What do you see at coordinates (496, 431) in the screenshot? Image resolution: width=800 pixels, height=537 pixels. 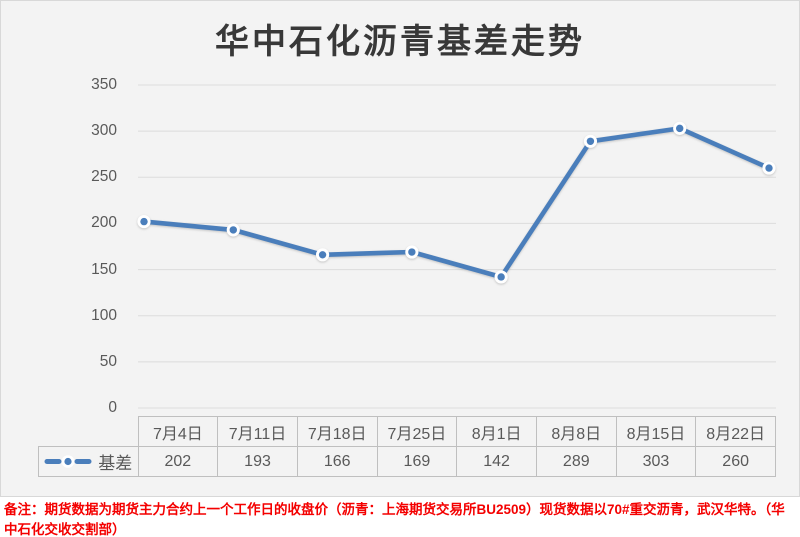 I see `table-header-cell: 8月1日` at bounding box center [496, 431].